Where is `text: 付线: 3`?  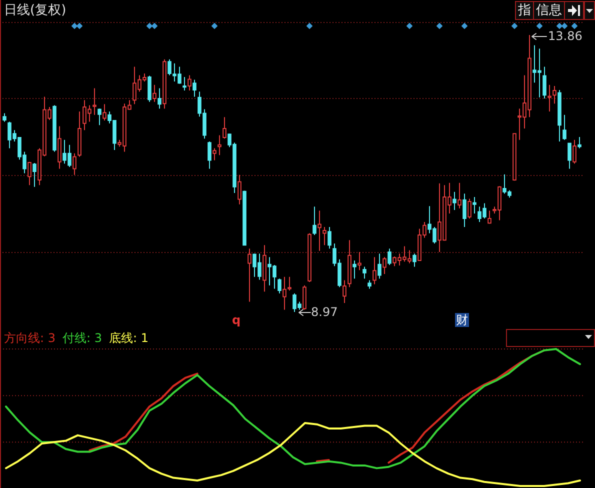
text: 付线: 3 is located at coordinates (82, 338).